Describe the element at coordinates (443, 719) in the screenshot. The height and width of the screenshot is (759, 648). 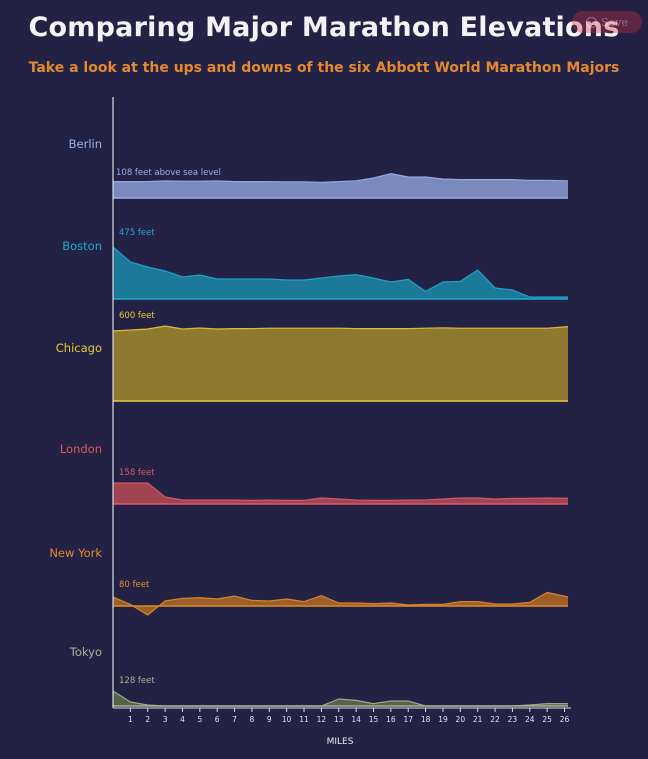
I see `x-tick-label: 19` at that location.